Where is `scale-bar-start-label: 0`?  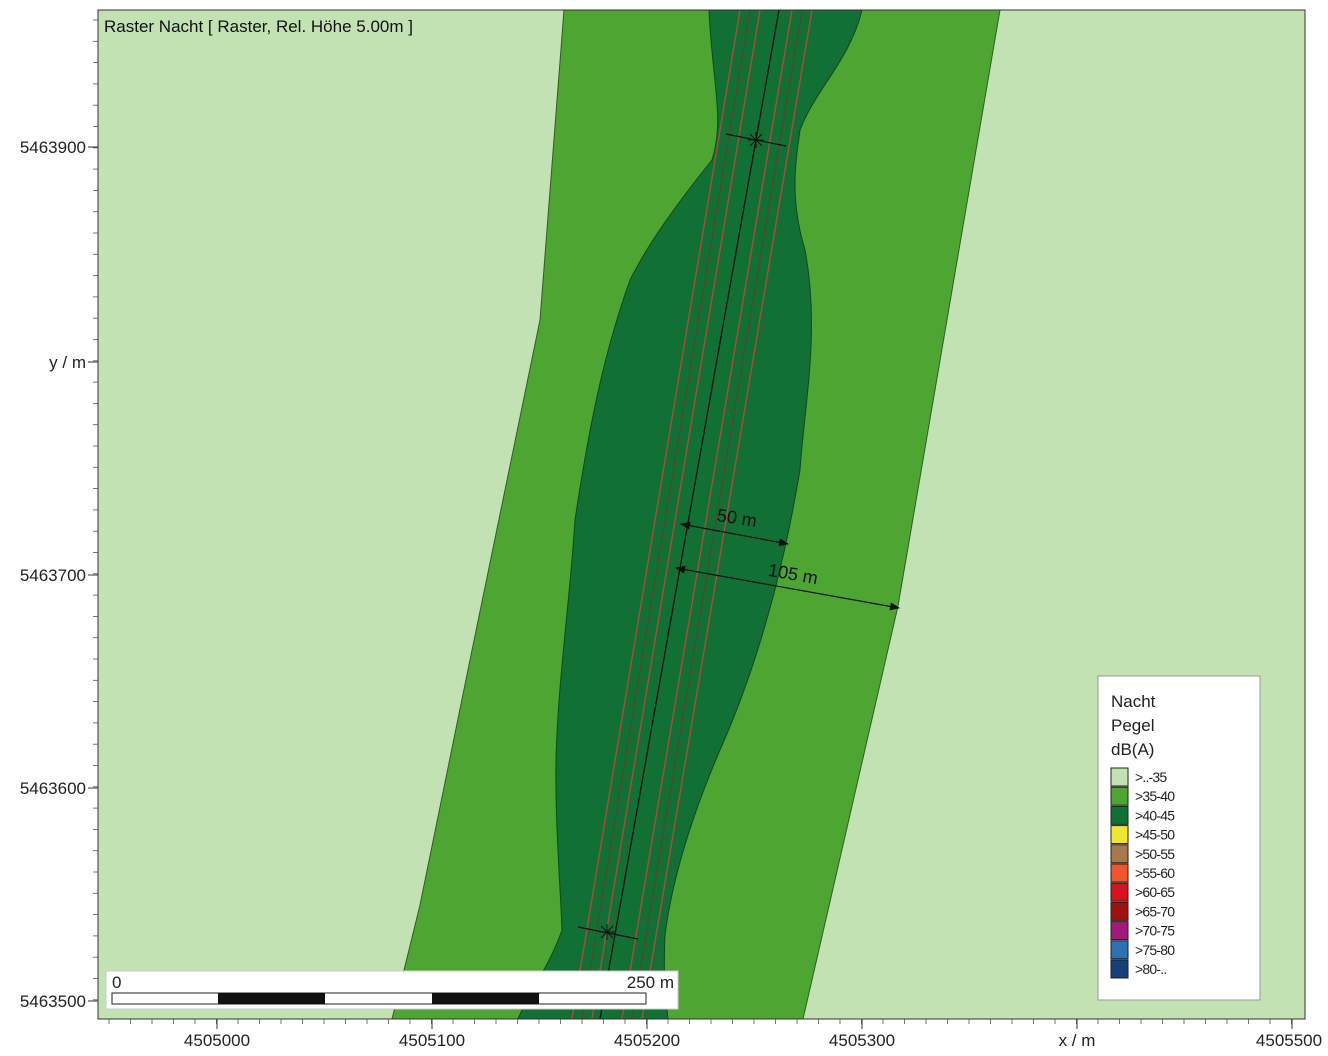 scale-bar-start-label: 0 is located at coordinates (116, 982).